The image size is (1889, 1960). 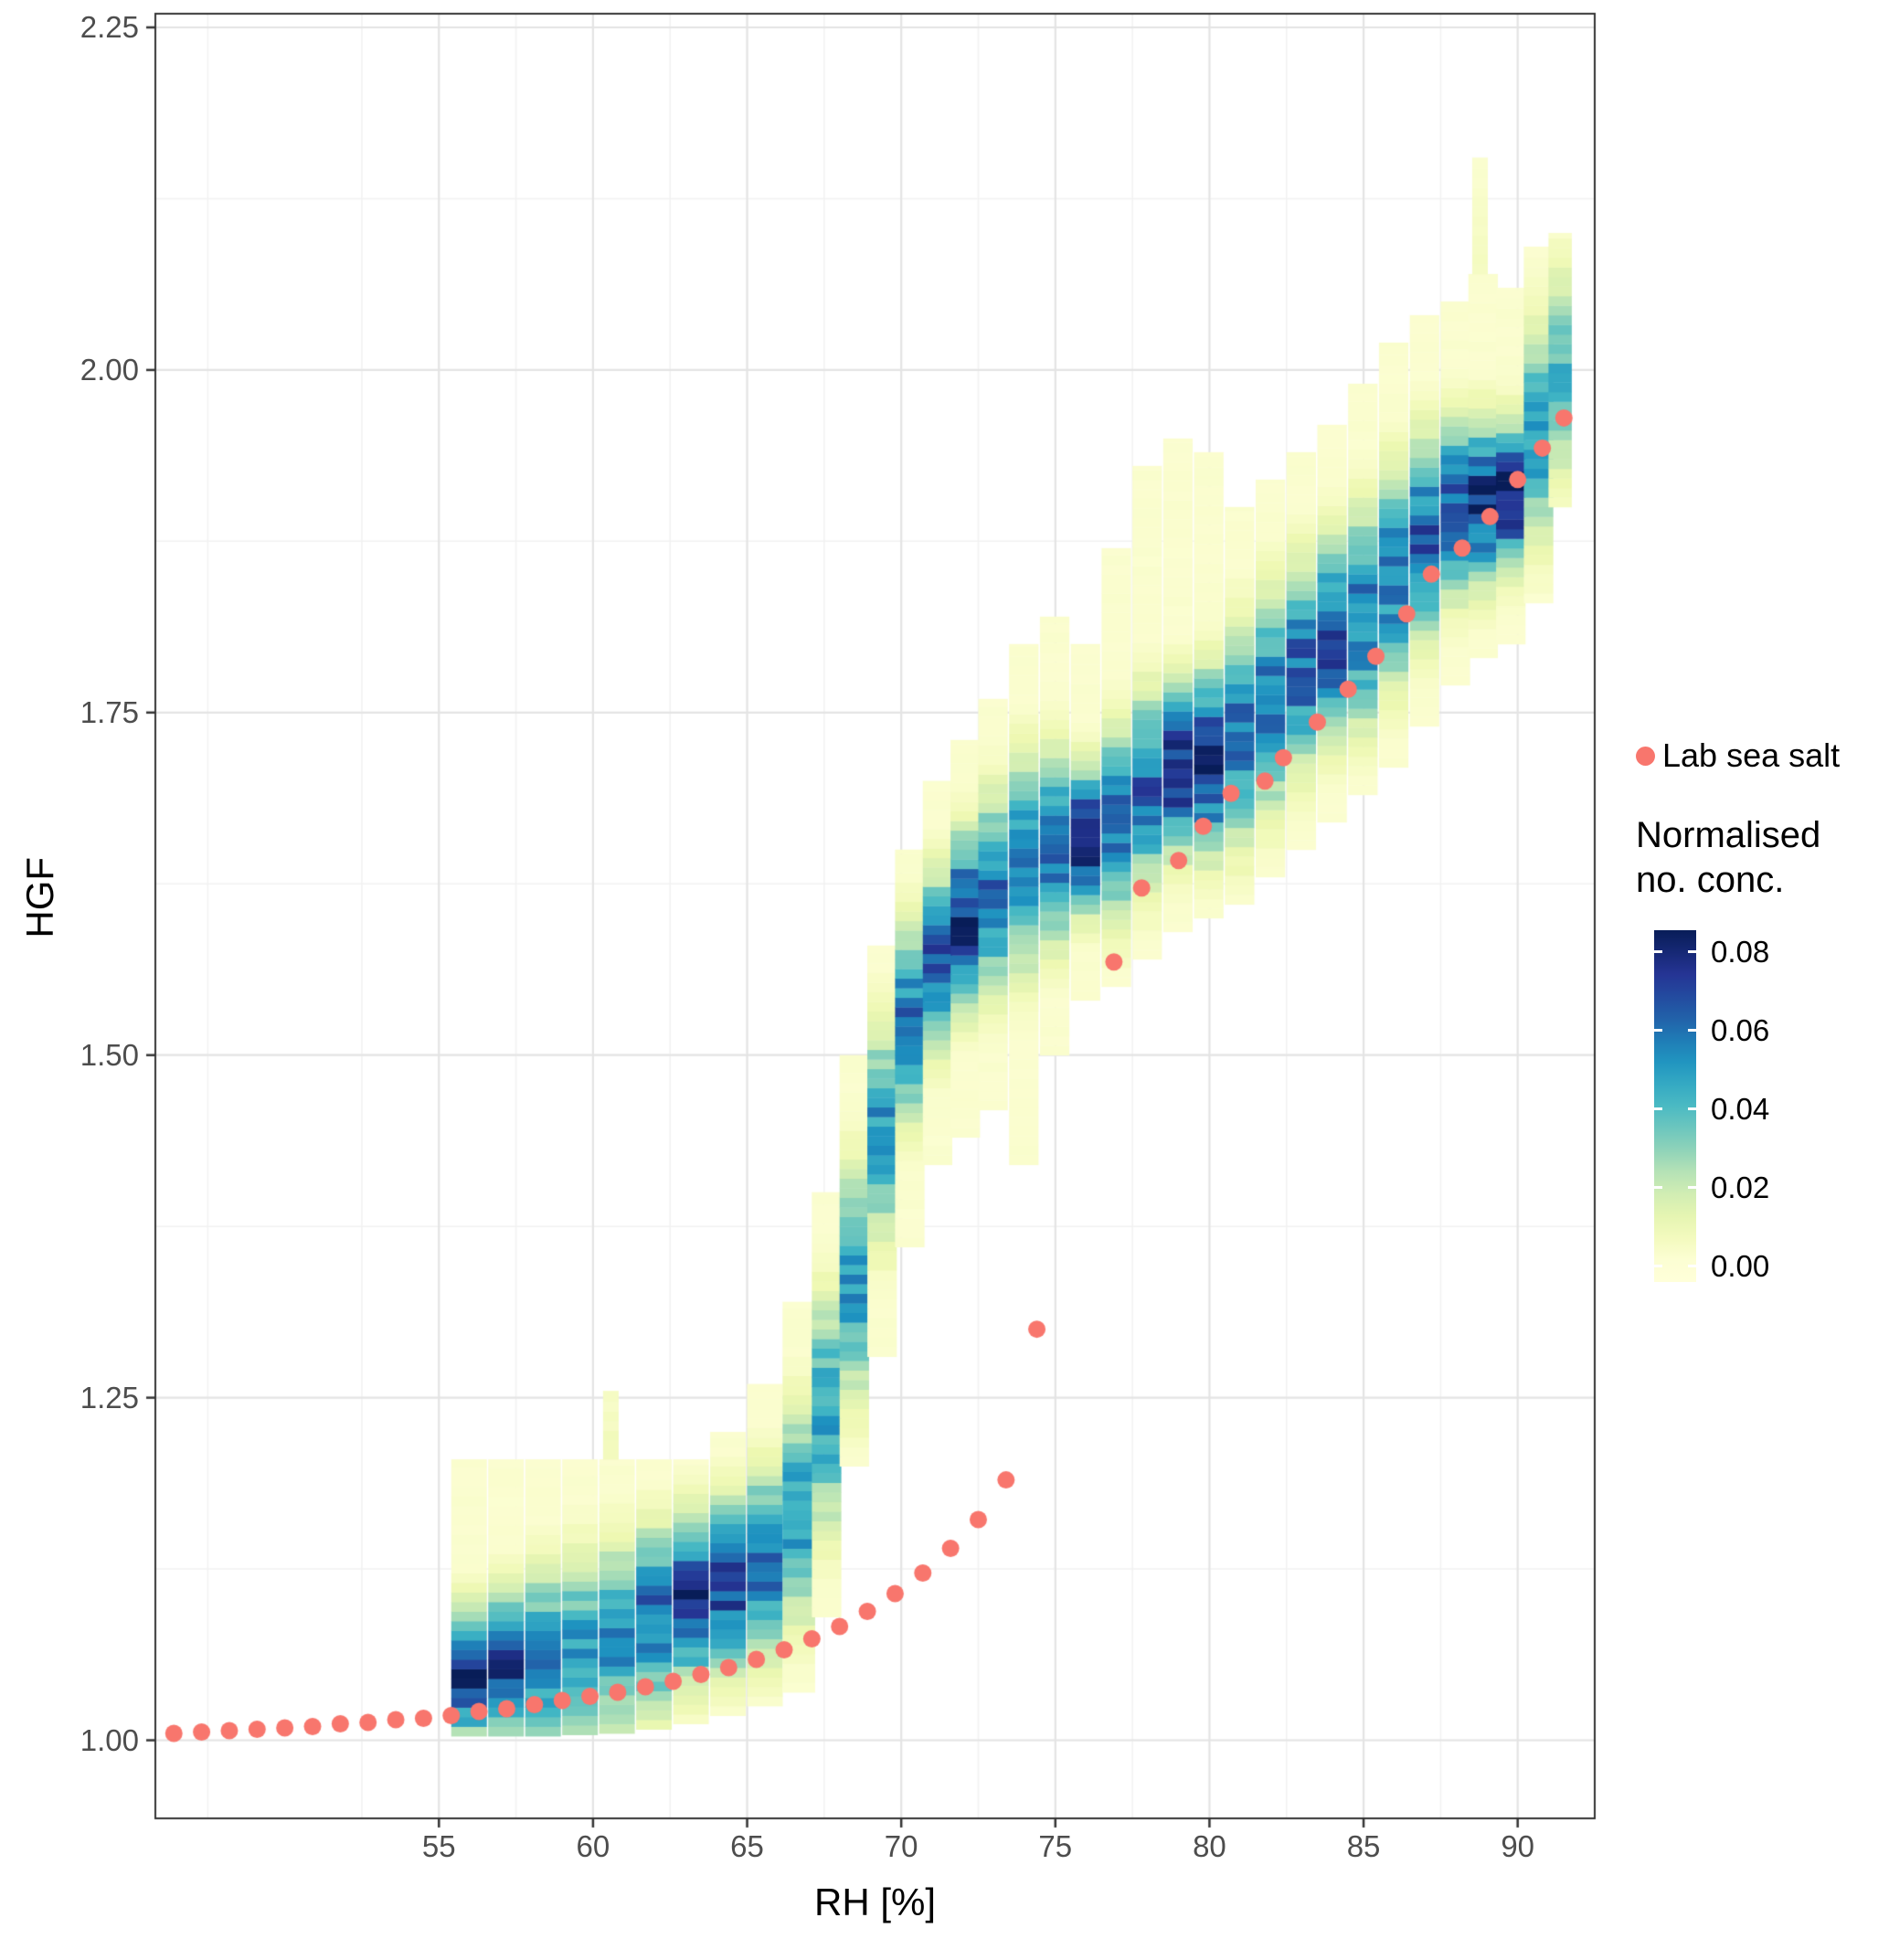 I want to click on x-tick-label: 85, so click(x=1363, y=1846).